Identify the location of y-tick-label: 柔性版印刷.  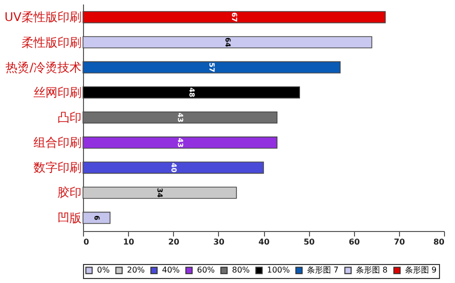
(52, 42).